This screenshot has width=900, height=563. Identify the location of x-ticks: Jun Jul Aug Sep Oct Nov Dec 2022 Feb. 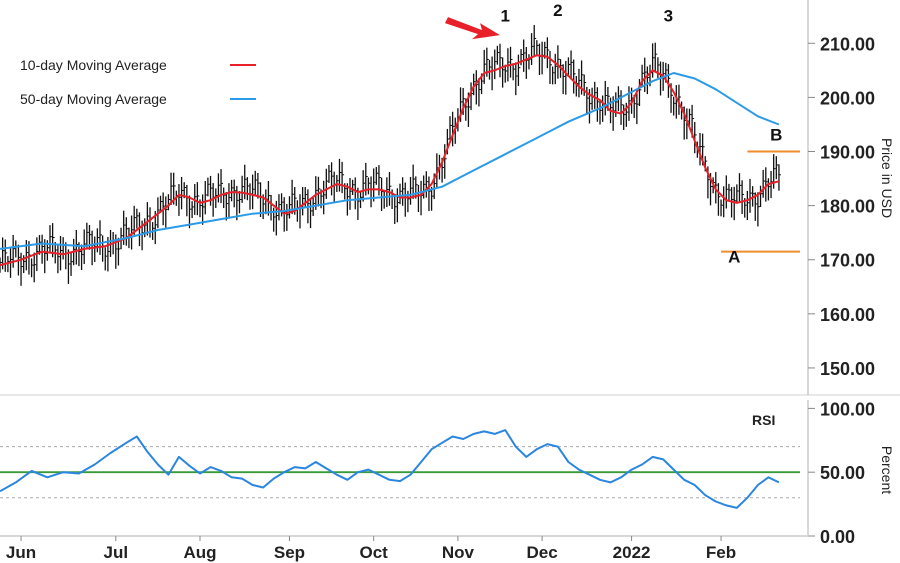
(371, 549).